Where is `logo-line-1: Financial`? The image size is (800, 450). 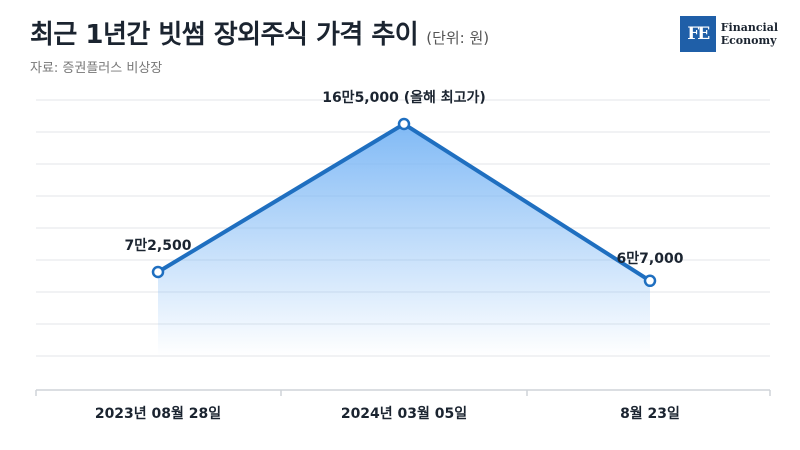
logo-line-1: Financial is located at coordinates (749, 27).